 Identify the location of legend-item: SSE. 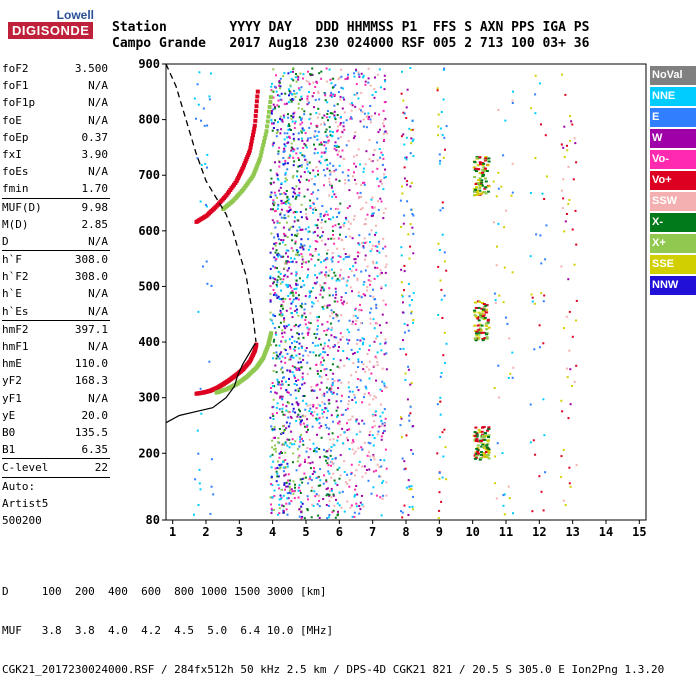
(673, 264).